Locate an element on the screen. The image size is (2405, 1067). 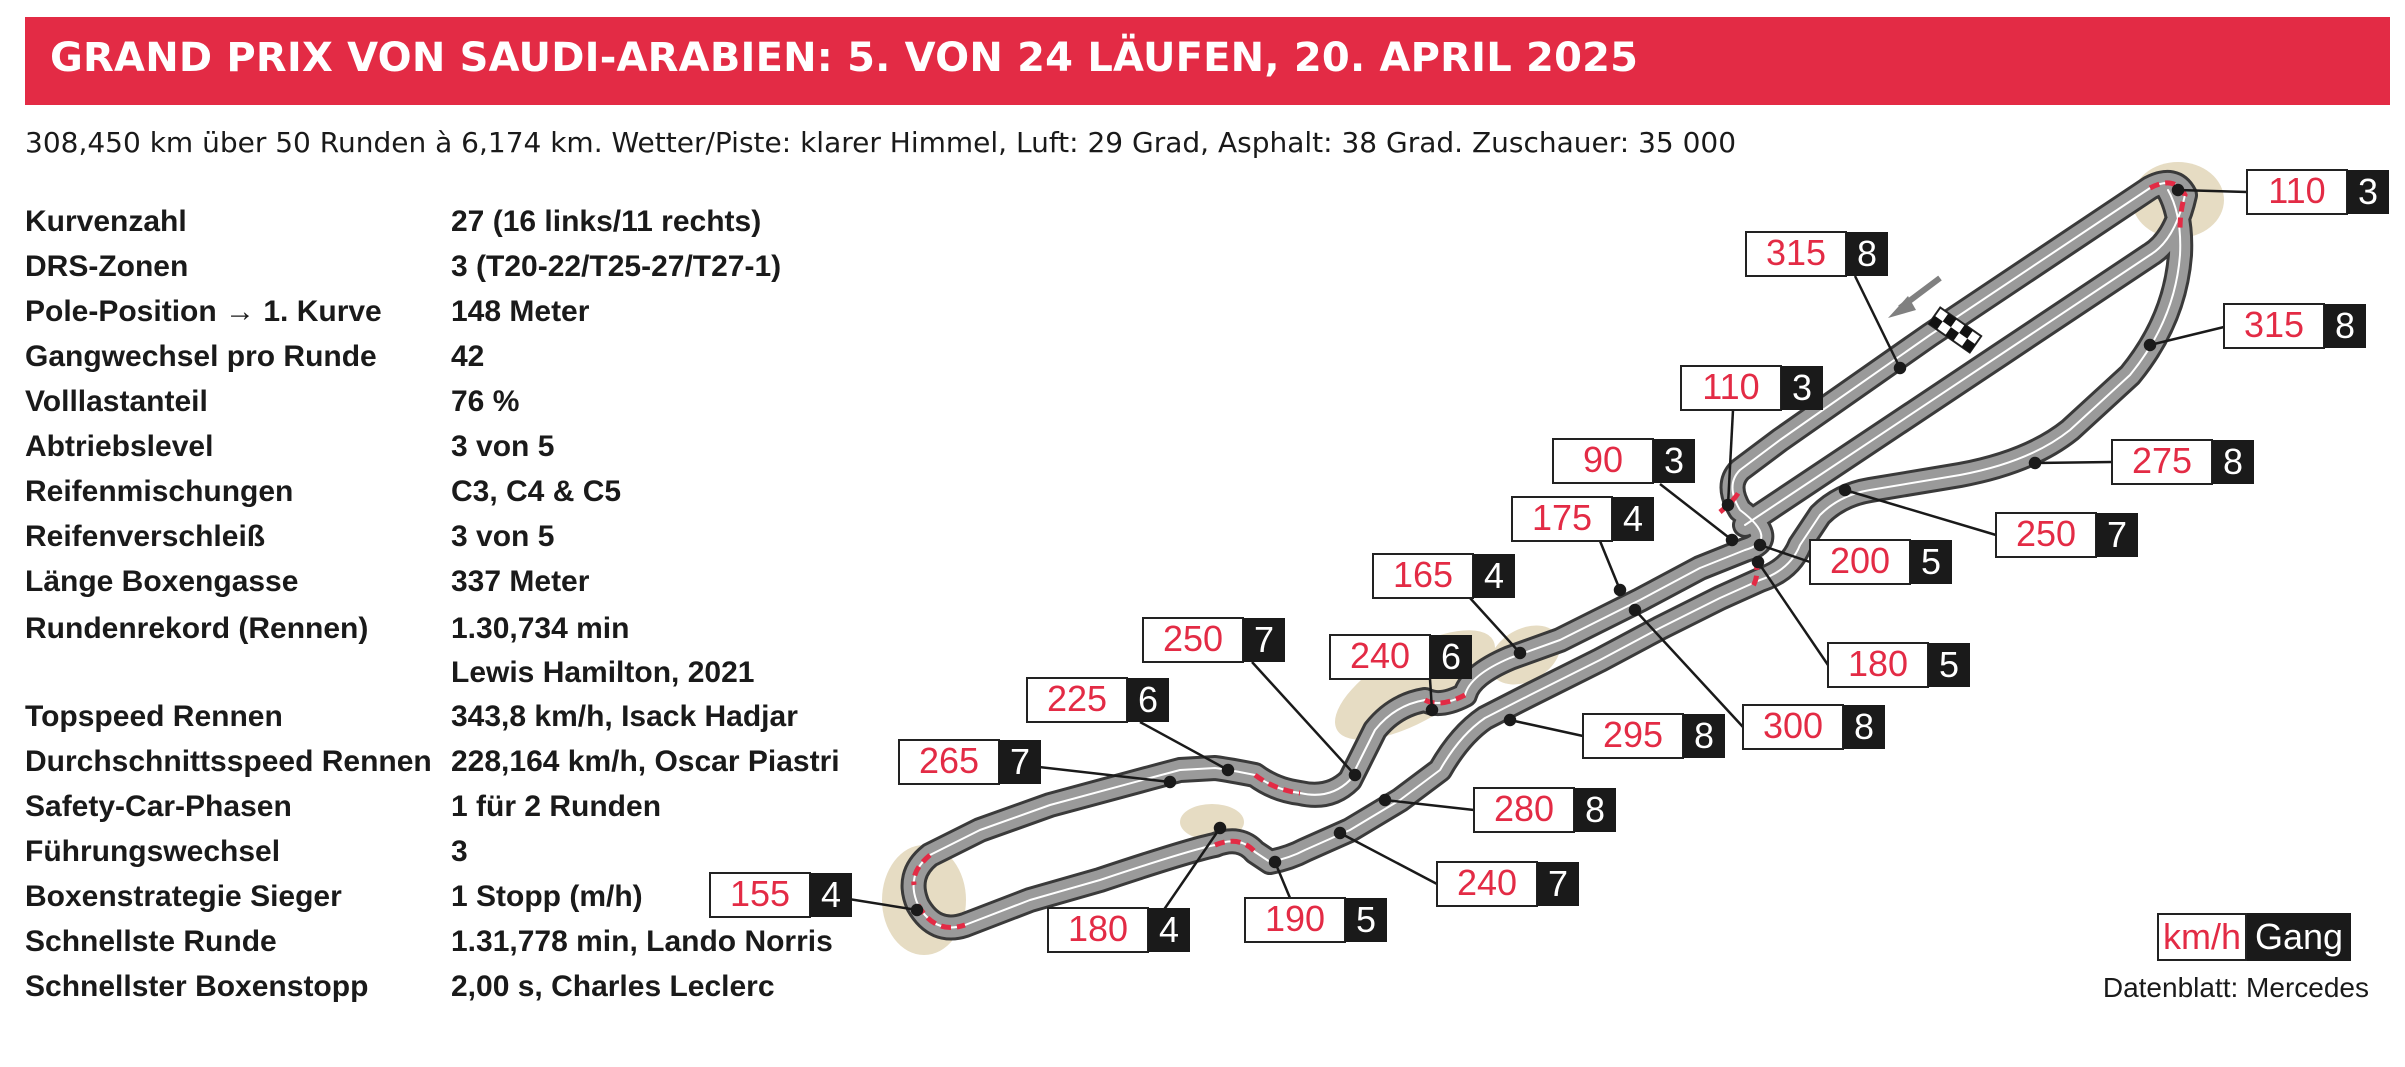
fact-value: 1.30,734 min Lewis Hamilton, 2021 is located at coordinates (602, 651).